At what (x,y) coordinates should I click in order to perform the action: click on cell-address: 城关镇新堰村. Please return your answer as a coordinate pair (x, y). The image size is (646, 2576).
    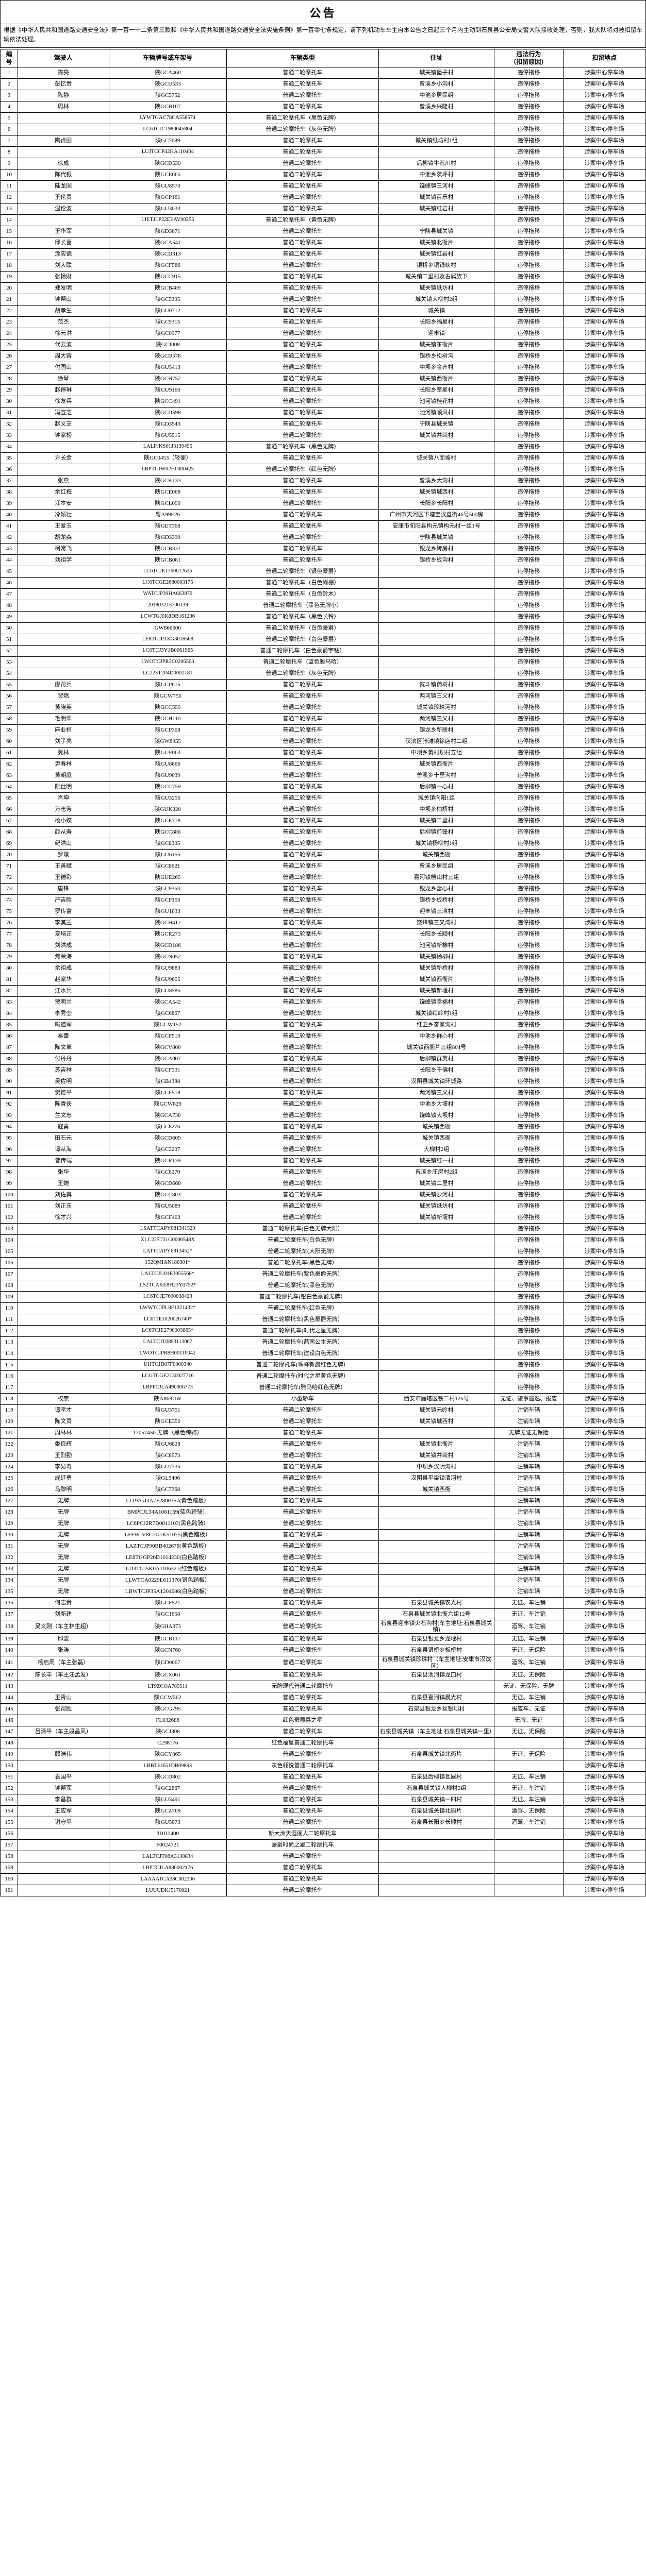
    Looking at the image, I should click on (436, 991).